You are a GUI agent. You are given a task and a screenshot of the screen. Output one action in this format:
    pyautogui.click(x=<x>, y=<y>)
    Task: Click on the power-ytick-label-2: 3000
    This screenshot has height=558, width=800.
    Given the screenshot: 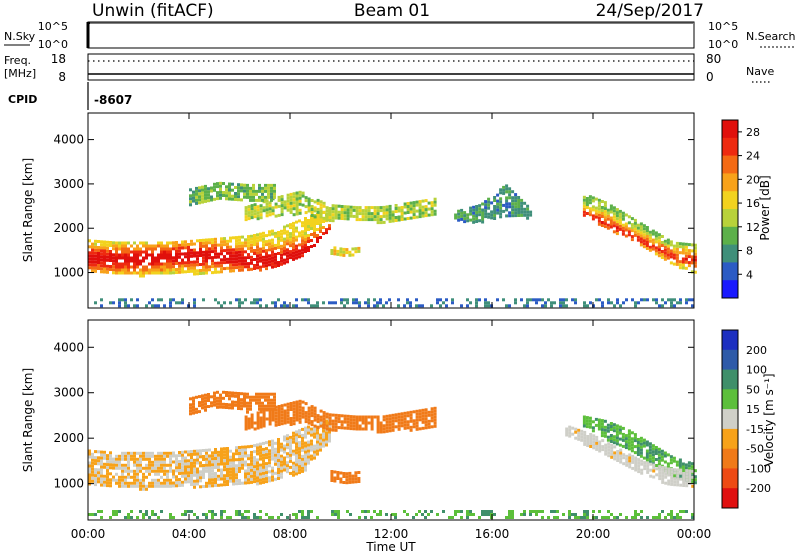 What is the action you would take?
    pyautogui.click(x=68, y=184)
    